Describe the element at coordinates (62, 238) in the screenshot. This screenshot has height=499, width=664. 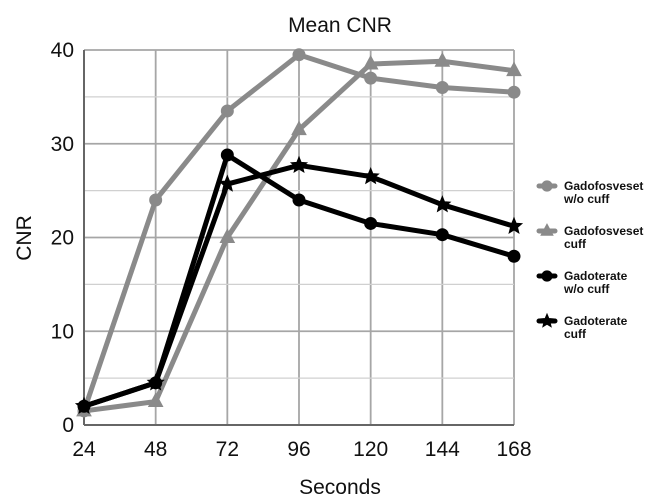
I see `y-tick-label: 20` at that location.